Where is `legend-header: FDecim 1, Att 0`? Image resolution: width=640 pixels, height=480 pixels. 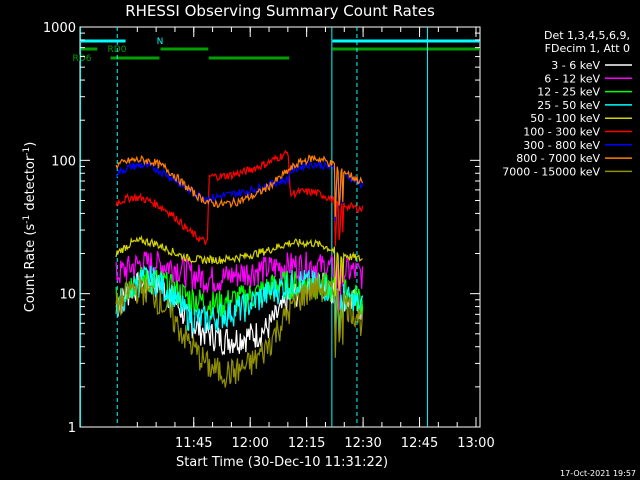
legend-header: FDecim 1, Att 0 is located at coordinates (587, 48).